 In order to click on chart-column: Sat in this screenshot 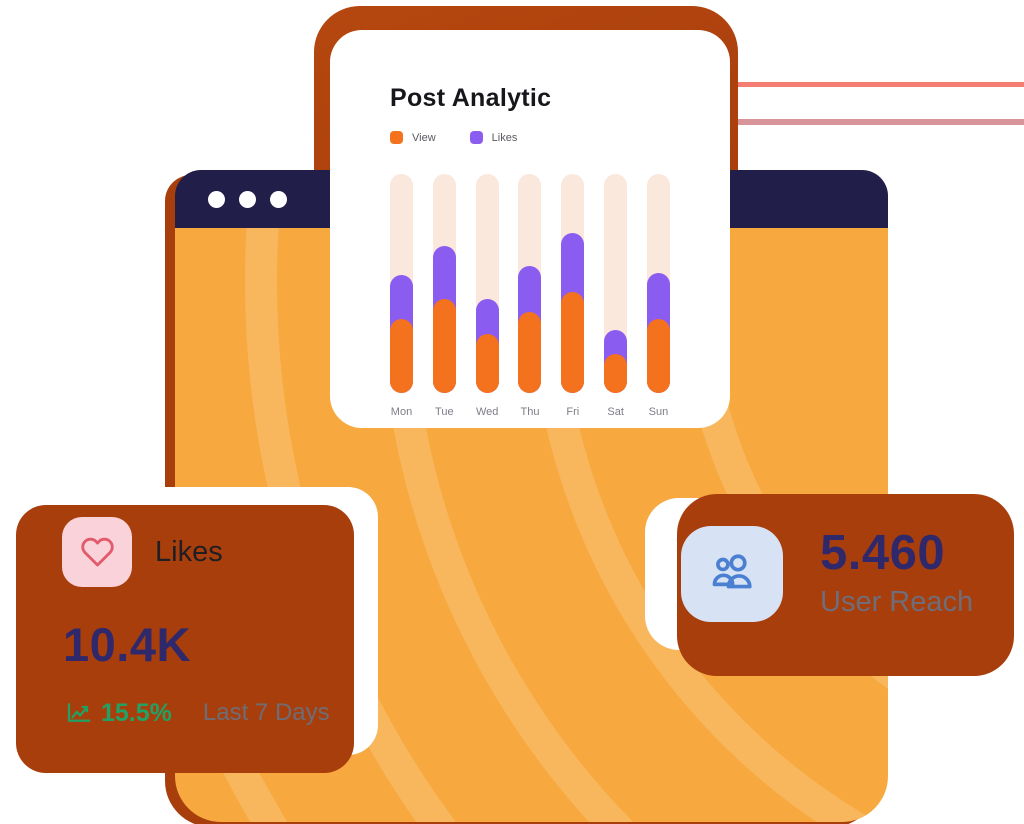, I will do `click(616, 296)`.